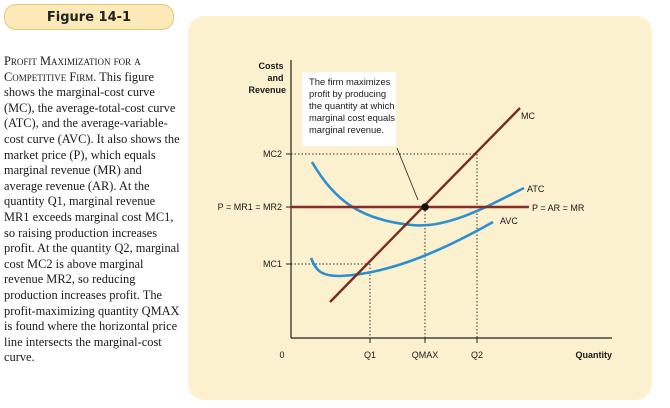 The height and width of the screenshot is (408, 670). What do you see at coordinates (350, 81) in the screenshot?
I see `annotation-line-1: The firm maximizes` at bounding box center [350, 81].